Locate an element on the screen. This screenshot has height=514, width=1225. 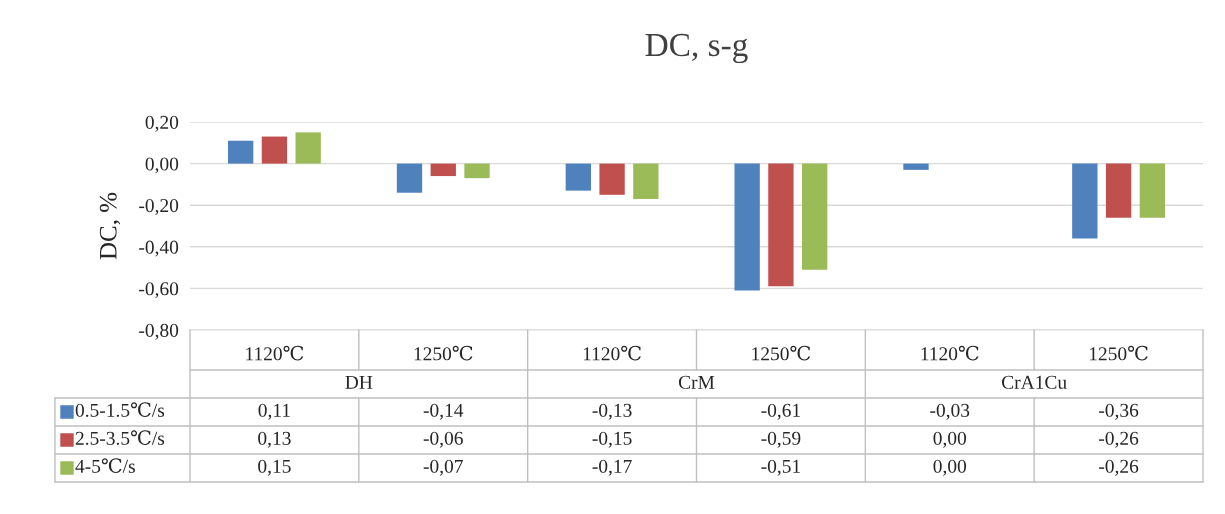
y-tick-label: -0,20 is located at coordinates (159, 207).